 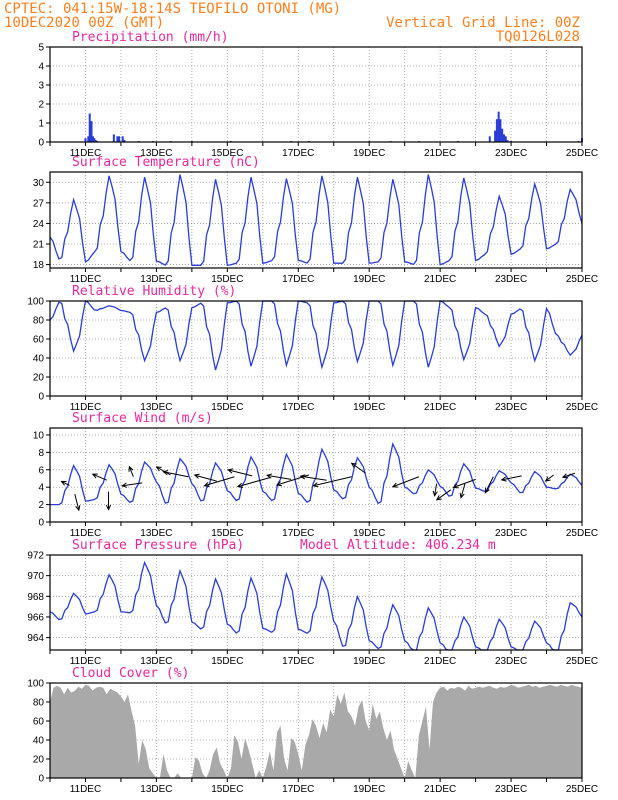 I want to click on y-tick-label: 1, so click(x=41, y=124).